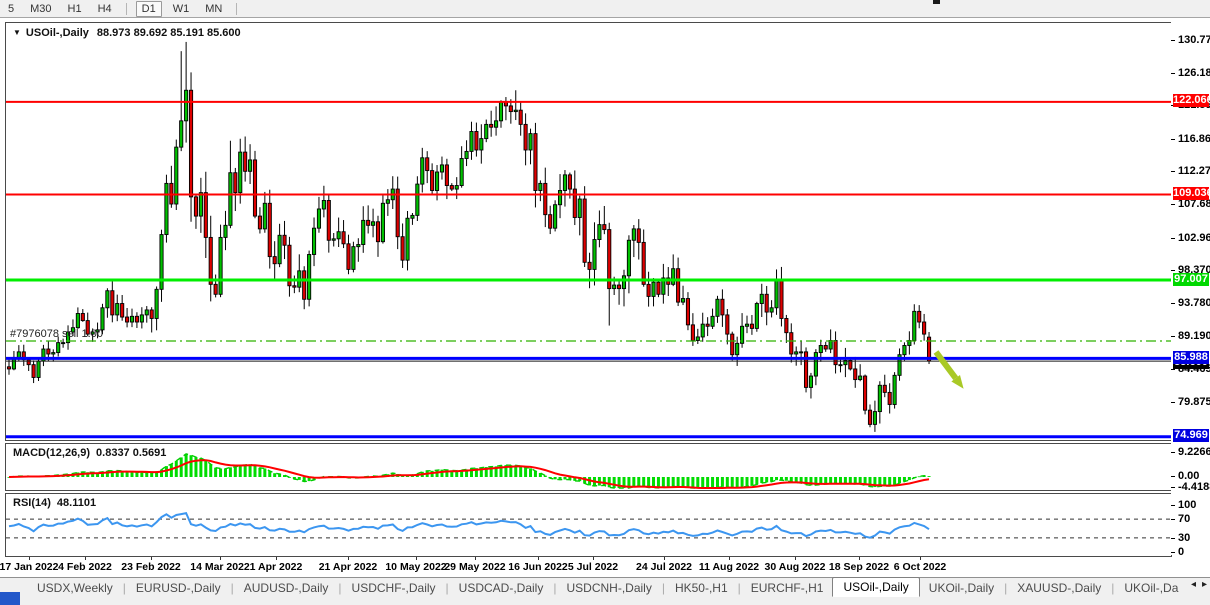  Describe the element at coordinates (1194, 238) in the screenshot. I see `price-tick-label: 102.960` at that location.